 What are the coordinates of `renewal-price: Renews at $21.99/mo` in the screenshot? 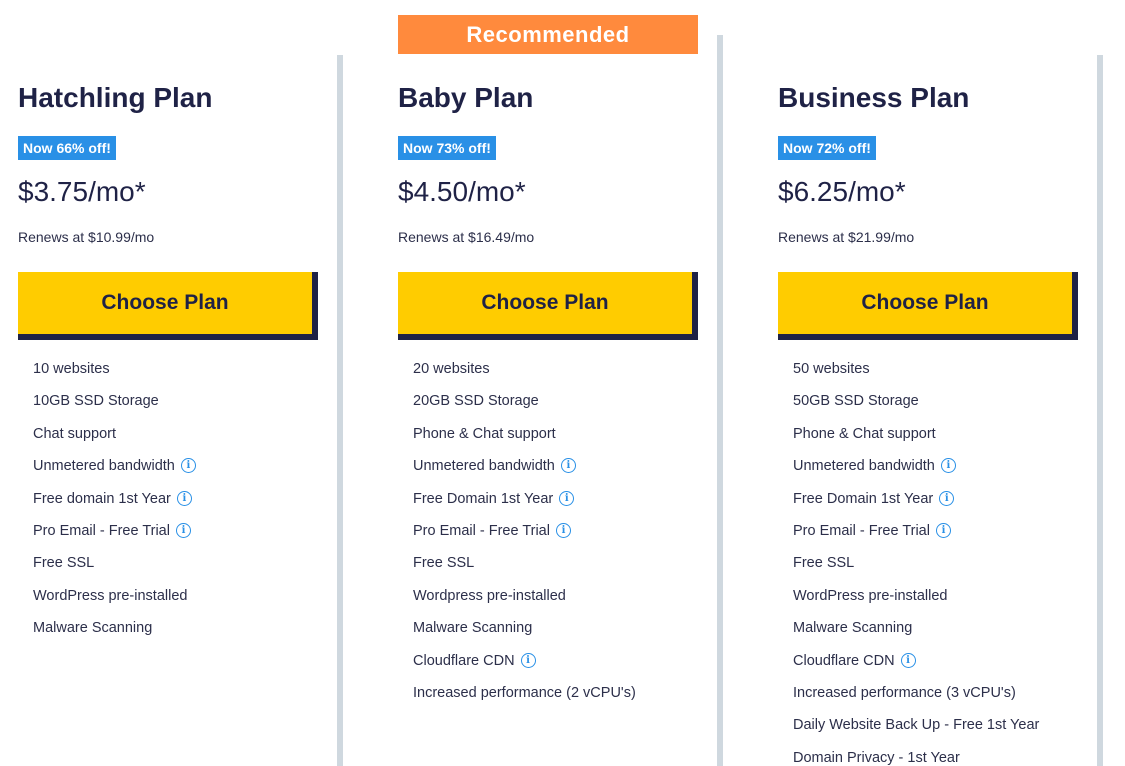 It's located at (846, 237).